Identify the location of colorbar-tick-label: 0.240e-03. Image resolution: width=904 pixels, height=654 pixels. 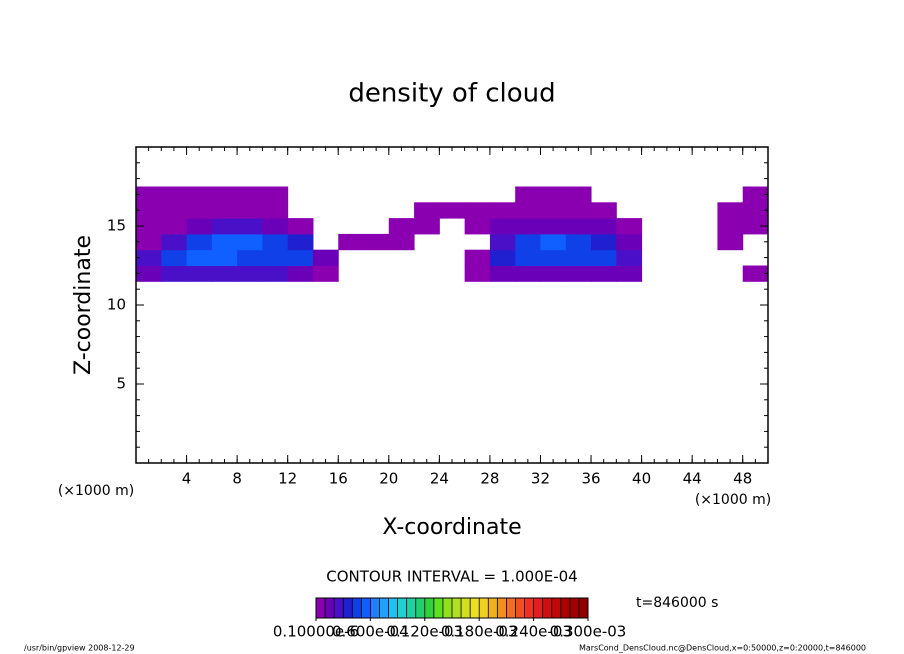
(533, 632).